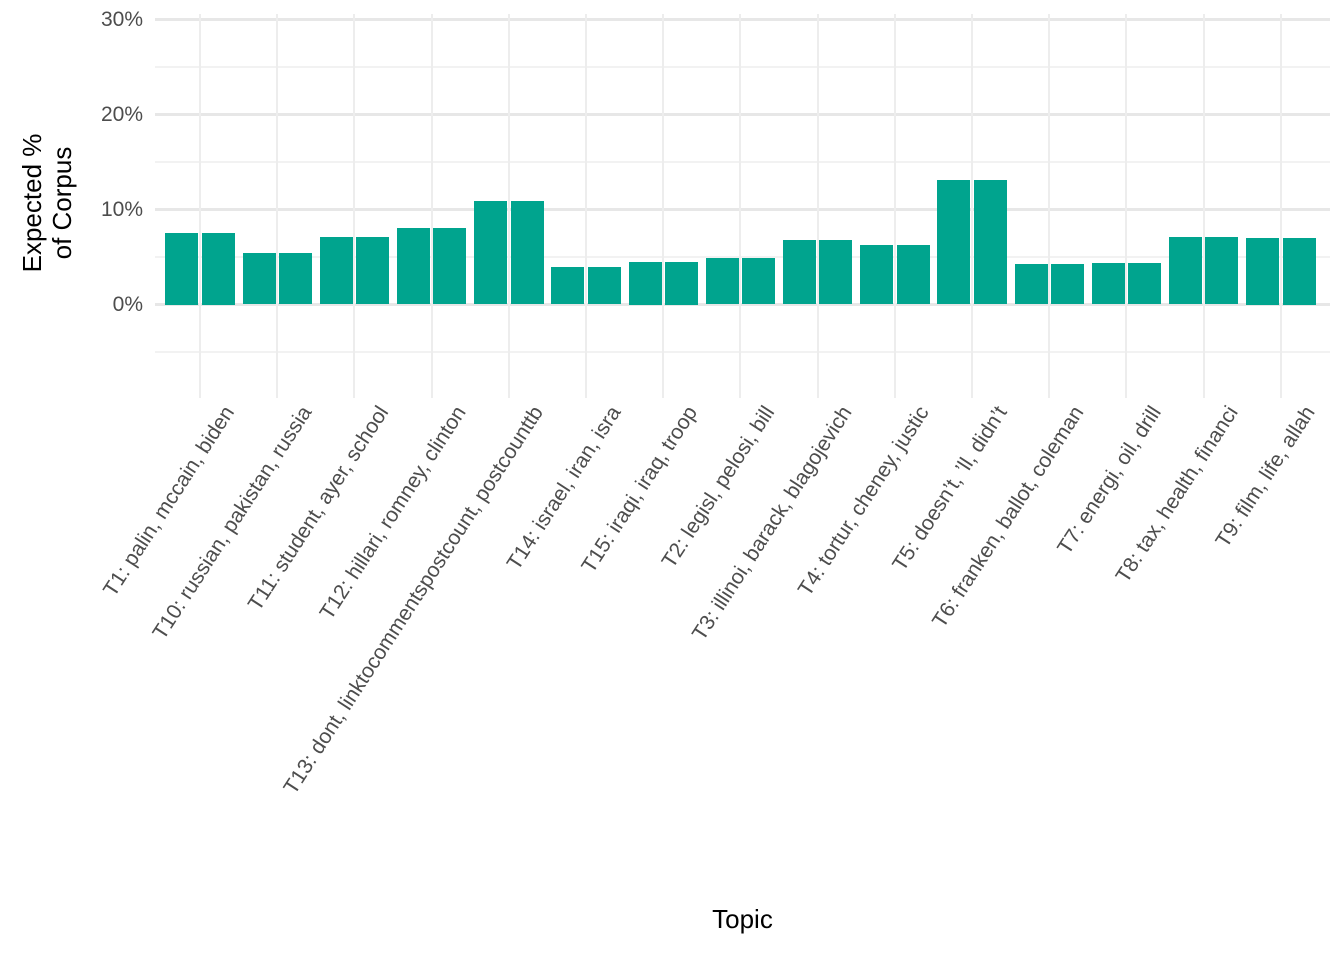 This screenshot has height=960, width=1344. I want to click on x-tick-label: T10: russian, pakistan, russia, so click(232, 523).